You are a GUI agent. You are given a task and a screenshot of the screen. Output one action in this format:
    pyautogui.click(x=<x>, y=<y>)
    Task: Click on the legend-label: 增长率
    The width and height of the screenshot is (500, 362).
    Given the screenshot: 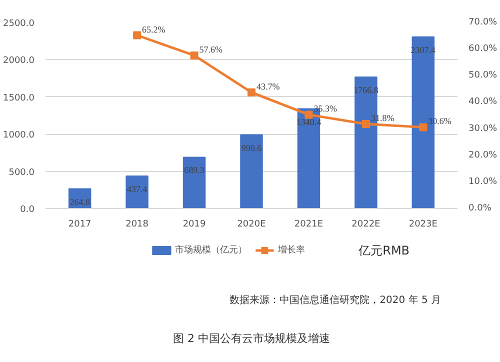 What is the action you would take?
    pyautogui.click(x=290, y=250)
    